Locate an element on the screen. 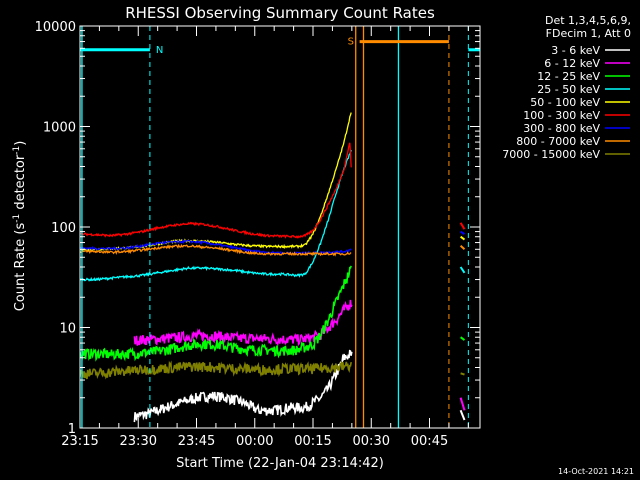 The height and width of the screenshot is (480, 640). y-tick-label-4: 10000 is located at coordinates (55, 27).